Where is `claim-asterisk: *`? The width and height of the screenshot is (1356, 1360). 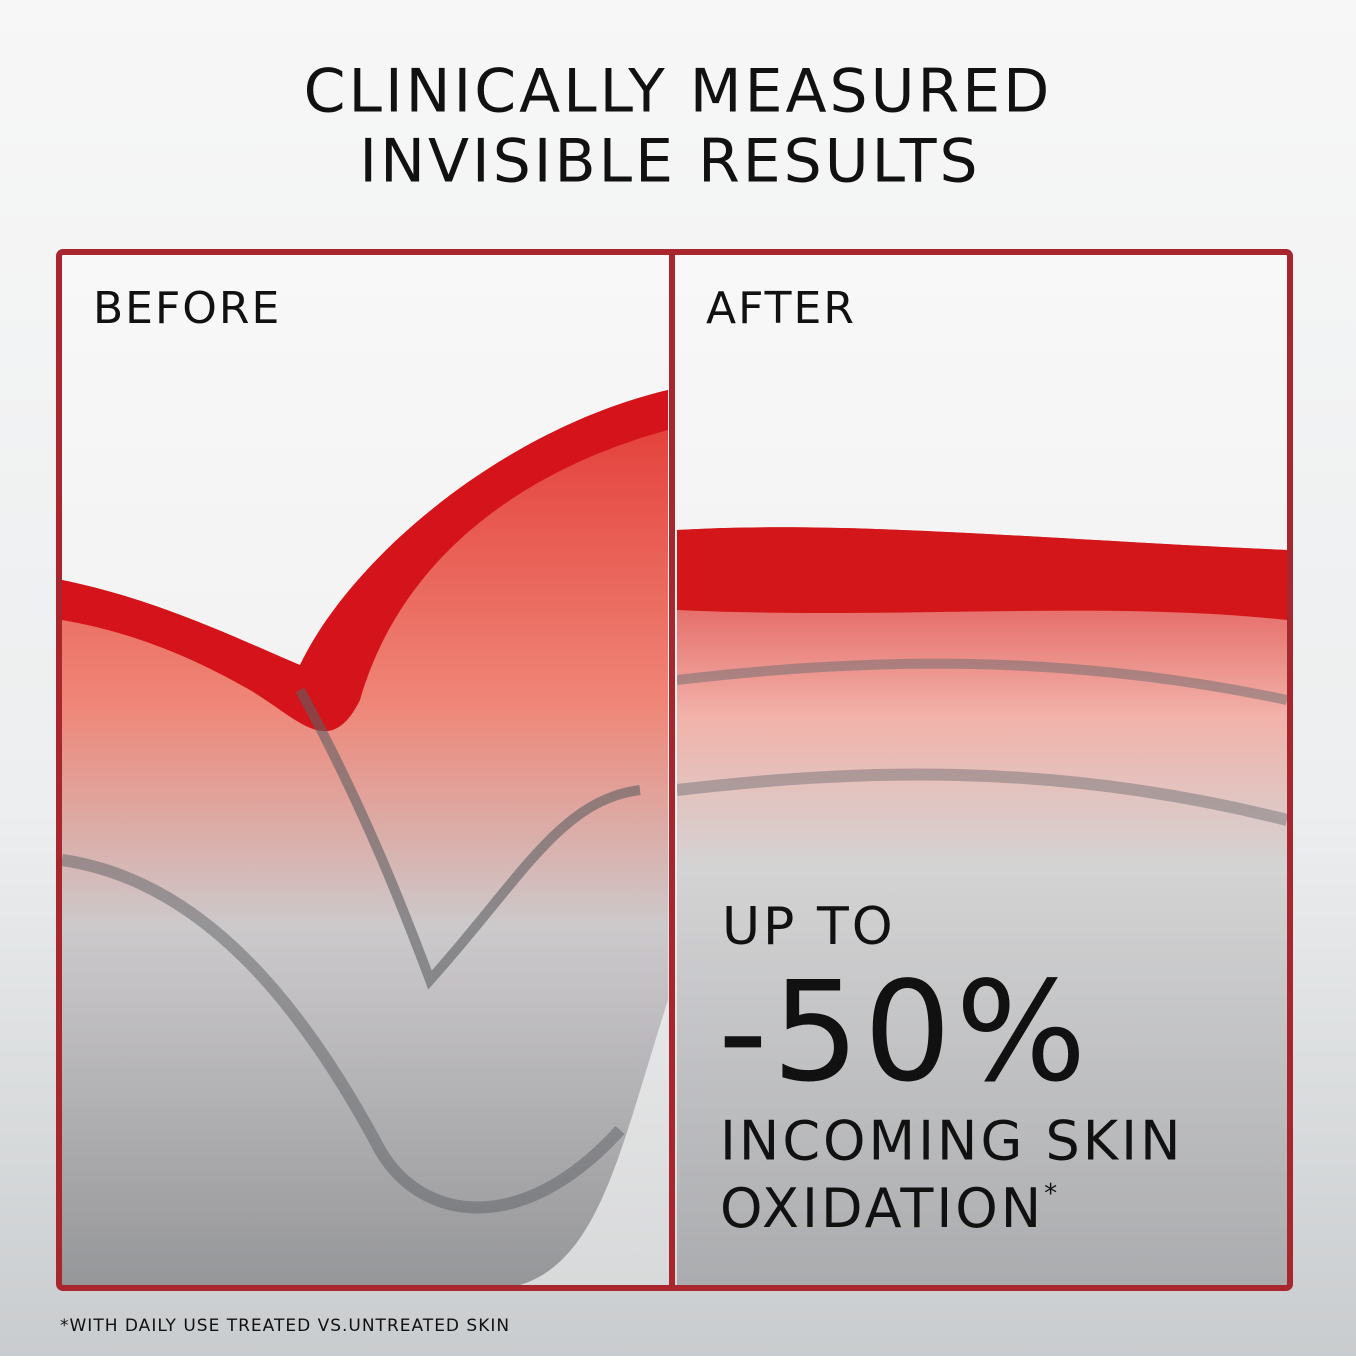
claim-asterisk: * is located at coordinates (1052, 1194).